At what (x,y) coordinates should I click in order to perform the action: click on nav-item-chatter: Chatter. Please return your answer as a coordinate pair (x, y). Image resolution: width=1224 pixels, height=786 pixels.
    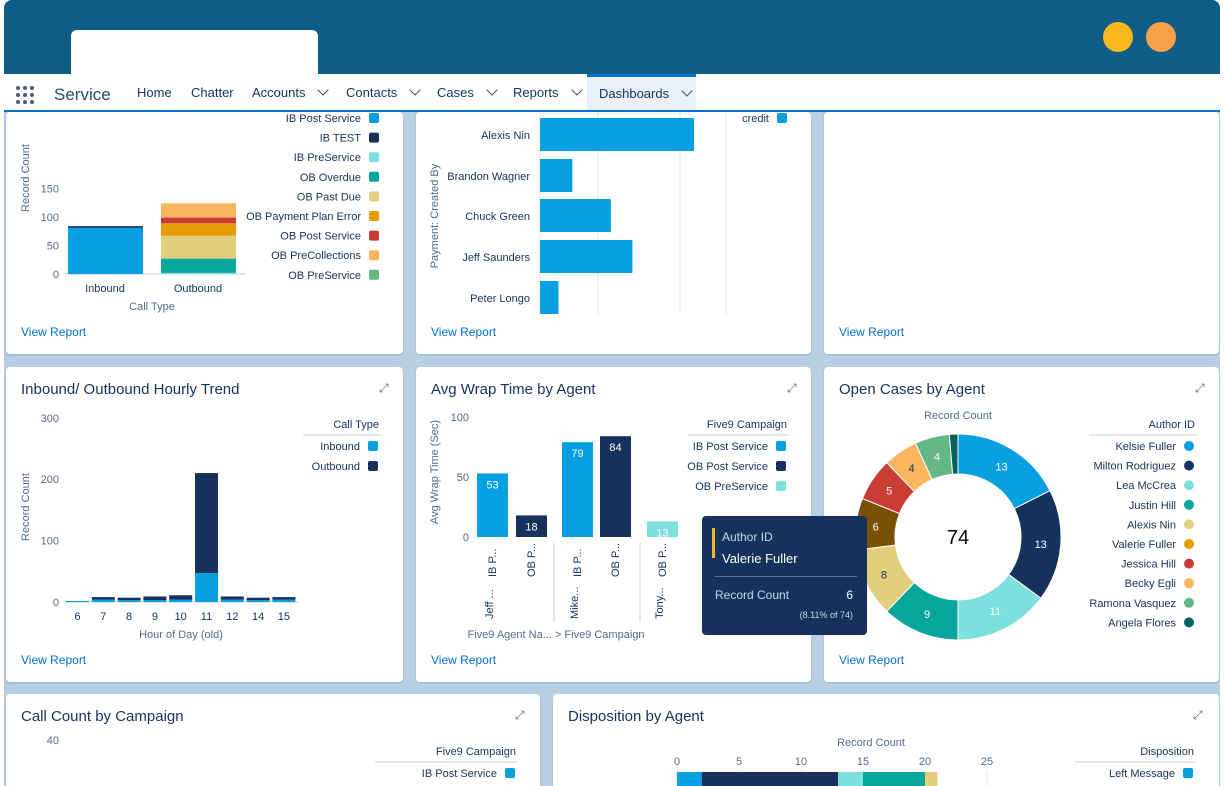
    Looking at the image, I should click on (212, 92).